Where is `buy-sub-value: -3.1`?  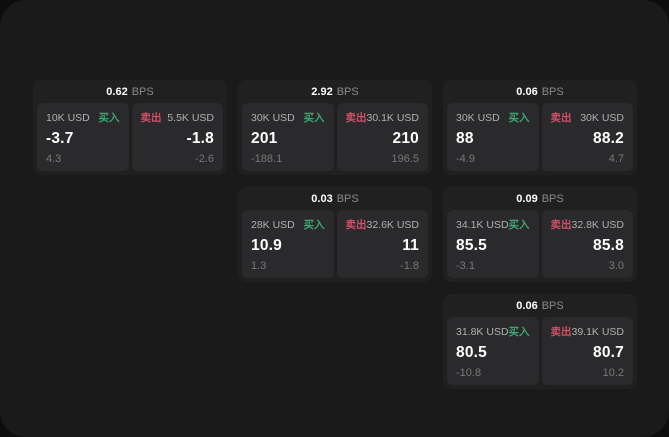 buy-sub-value: -3.1 is located at coordinates (465, 266).